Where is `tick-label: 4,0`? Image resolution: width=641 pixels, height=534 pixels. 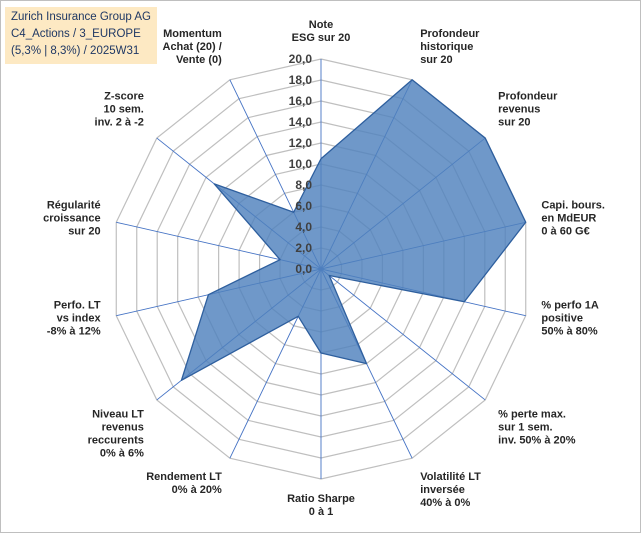 tick-label: 4,0 is located at coordinates (303, 227).